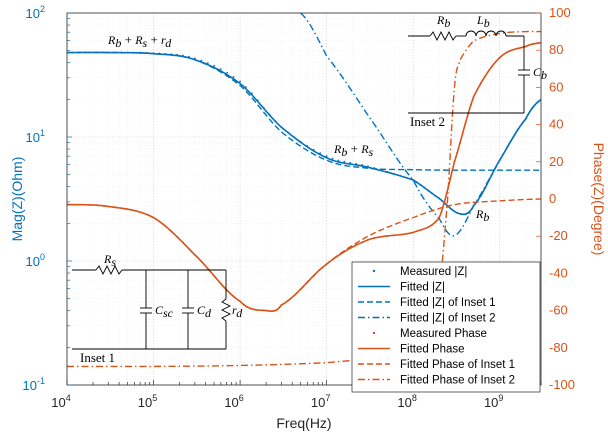 This screenshot has width=608, height=436. I want to click on annotation-rb: Rb, so click(482, 215).